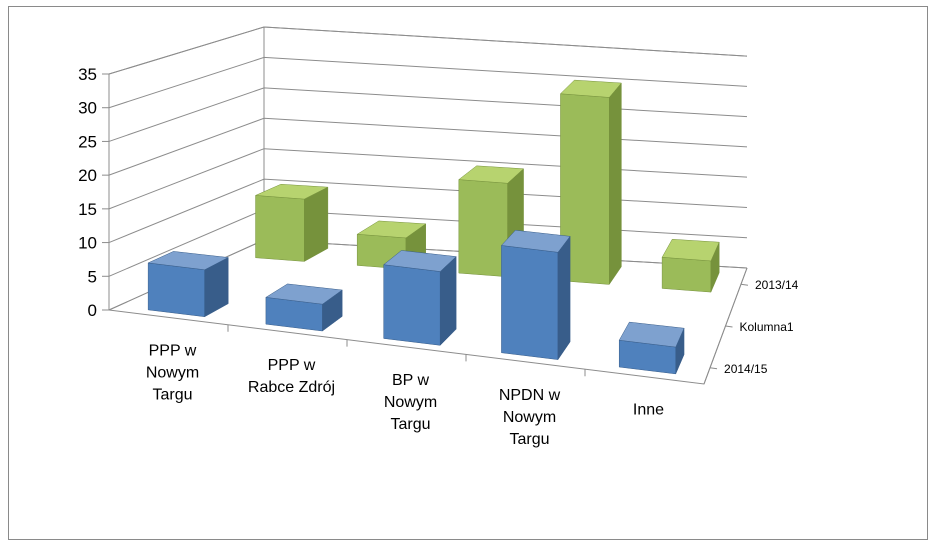 The image size is (938, 548). What do you see at coordinates (87, 141) in the screenshot?
I see `y-tick-label: 25` at bounding box center [87, 141].